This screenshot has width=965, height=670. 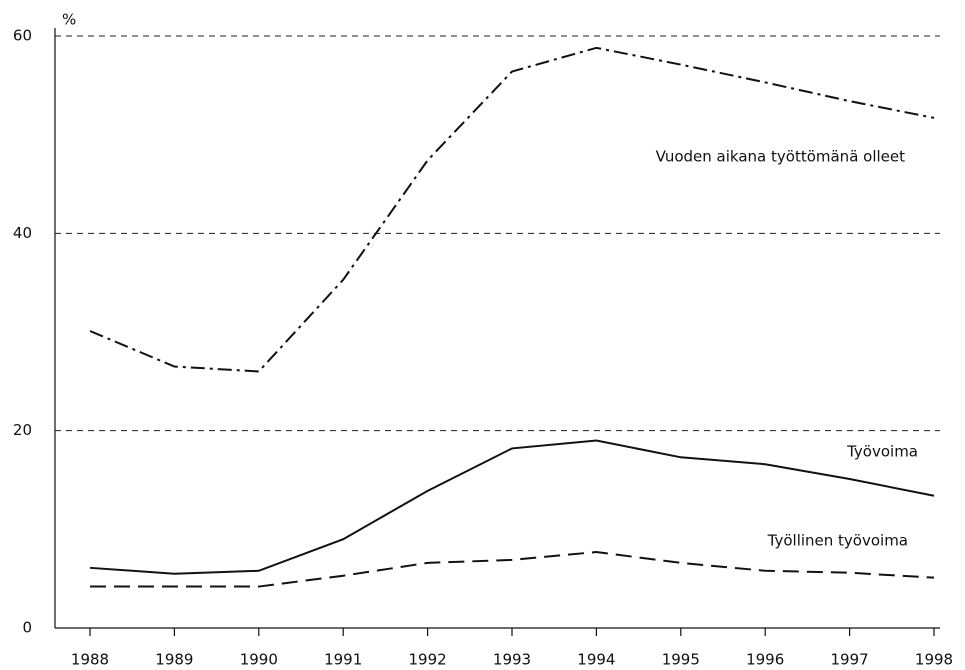 What do you see at coordinates (27, 628) in the screenshot?
I see `y-tick-label: 0` at bounding box center [27, 628].